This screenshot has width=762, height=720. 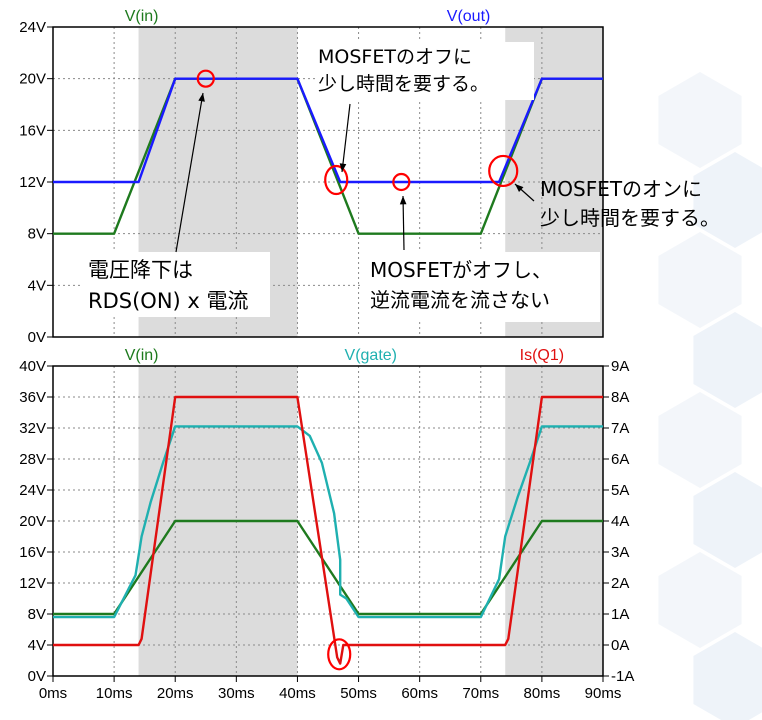 What do you see at coordinates (461, 285) in the screenshot?
I see `annotation-reverse-block: MOSFETがオフし、逆流電流を流さない` at bounding box center [461, 285].